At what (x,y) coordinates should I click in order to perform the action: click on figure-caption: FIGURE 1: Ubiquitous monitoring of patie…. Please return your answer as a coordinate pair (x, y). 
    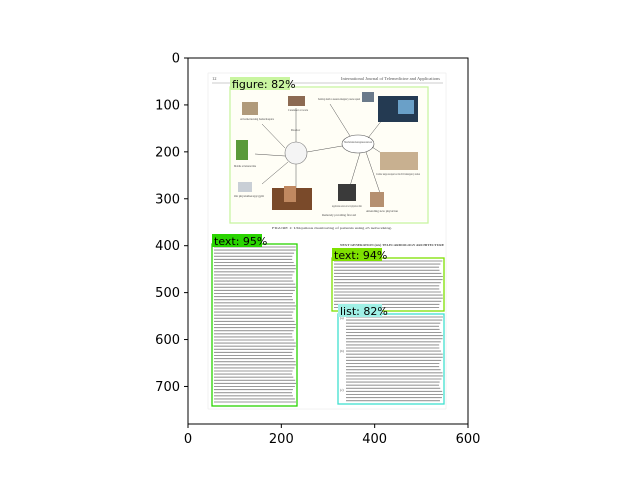
    Looking at the image, I should click on (332, 228).